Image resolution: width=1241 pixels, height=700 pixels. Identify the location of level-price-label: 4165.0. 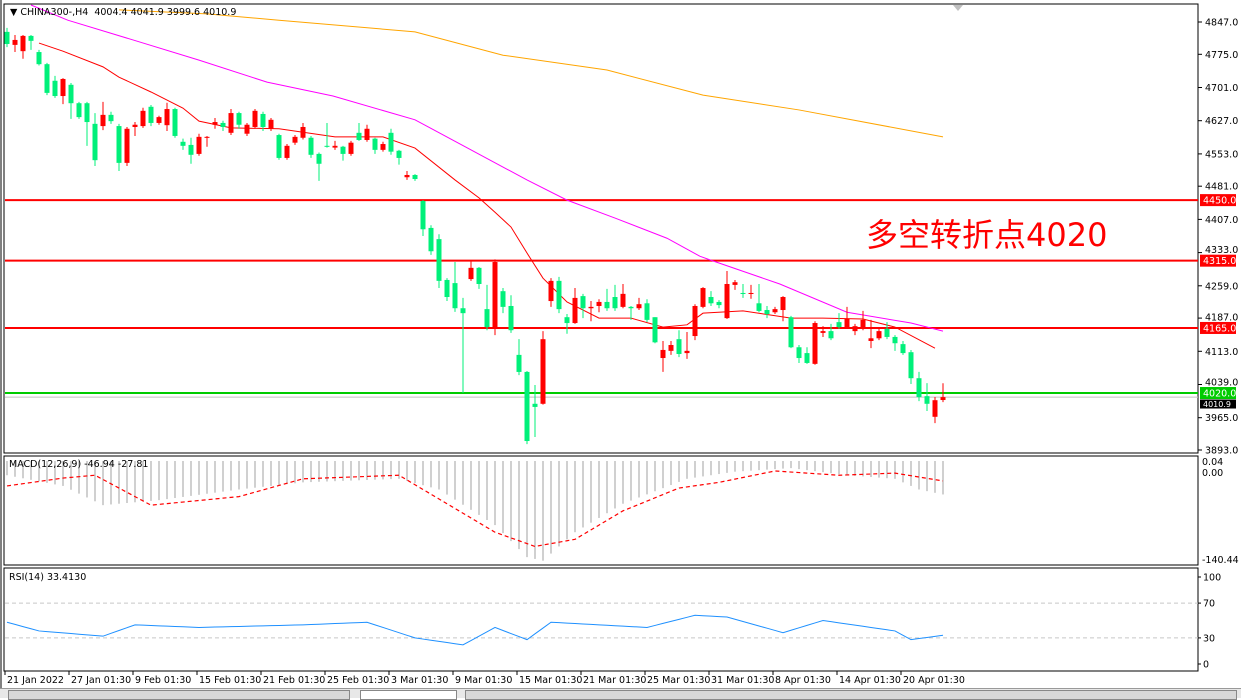
(1219, 328).